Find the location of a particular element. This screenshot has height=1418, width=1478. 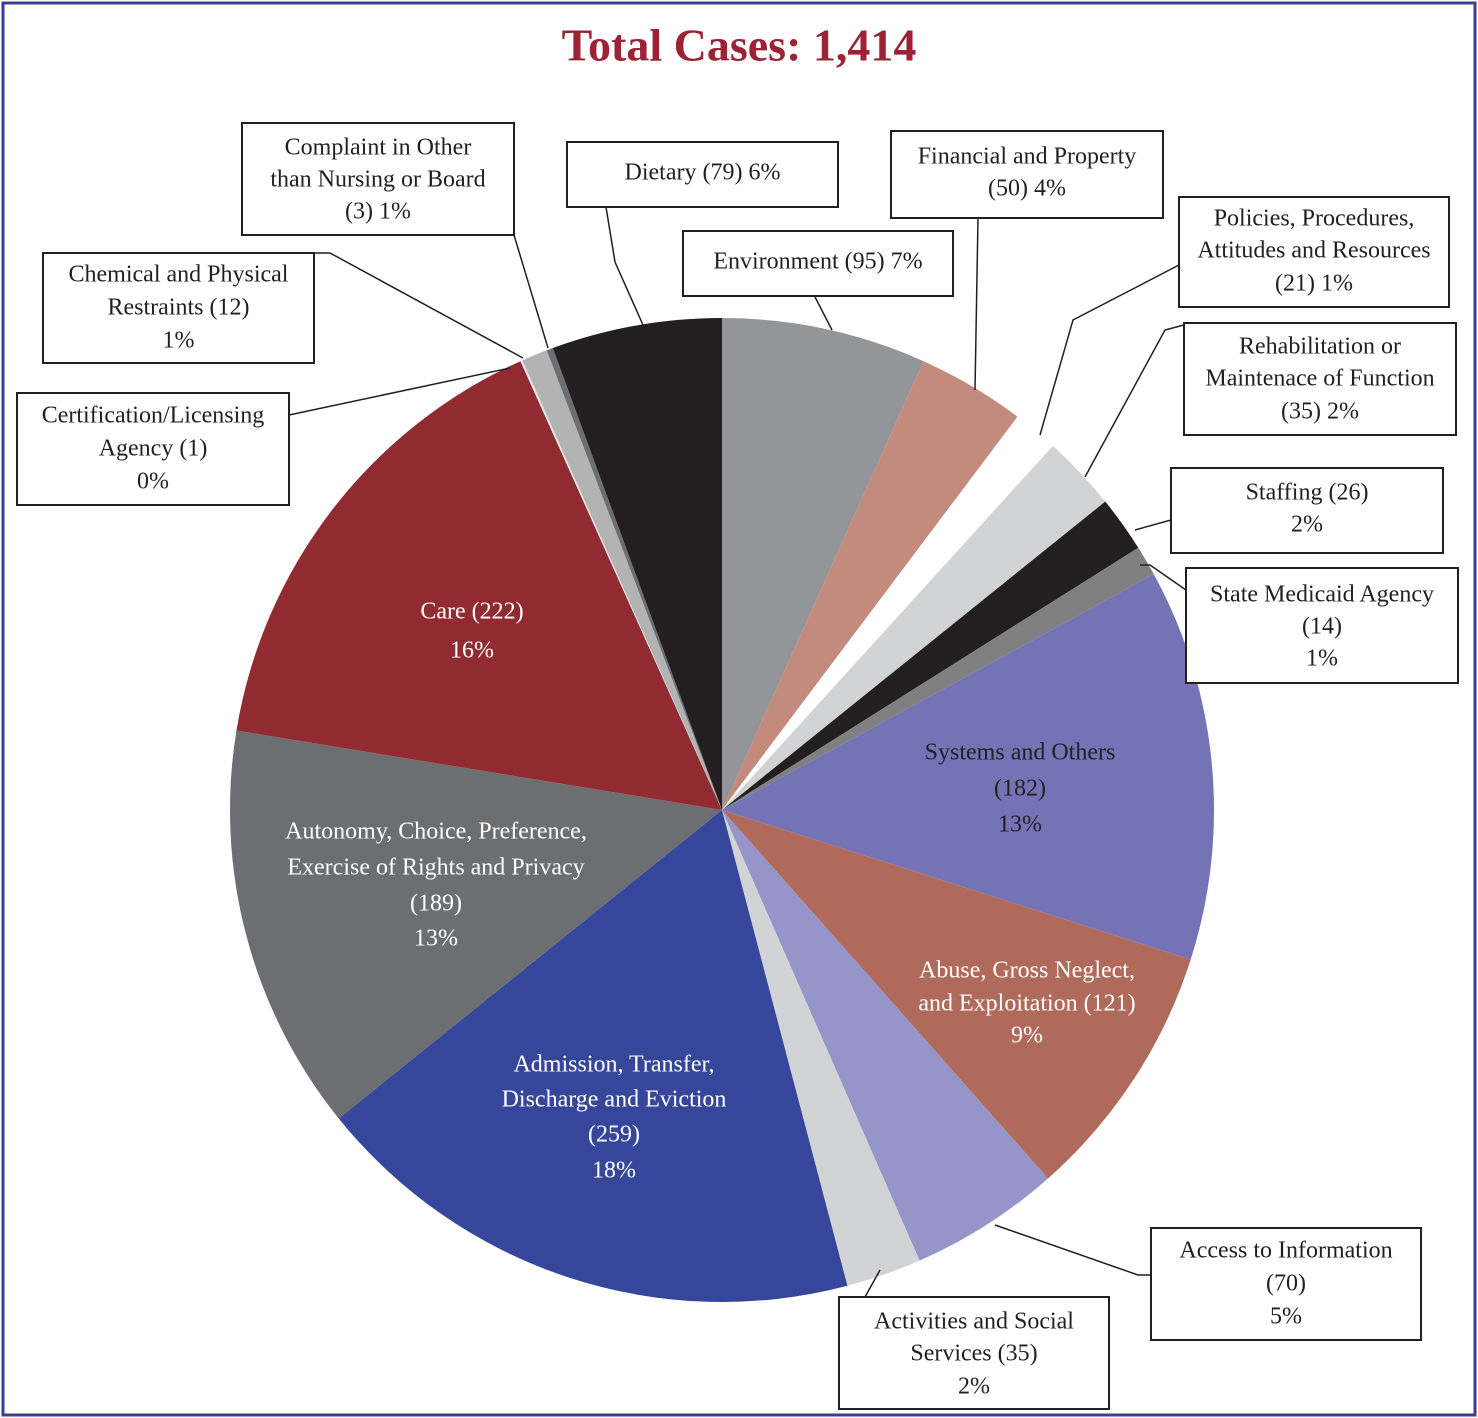

slice-label: than Nursing or Board is located at coordinates (377, 180).